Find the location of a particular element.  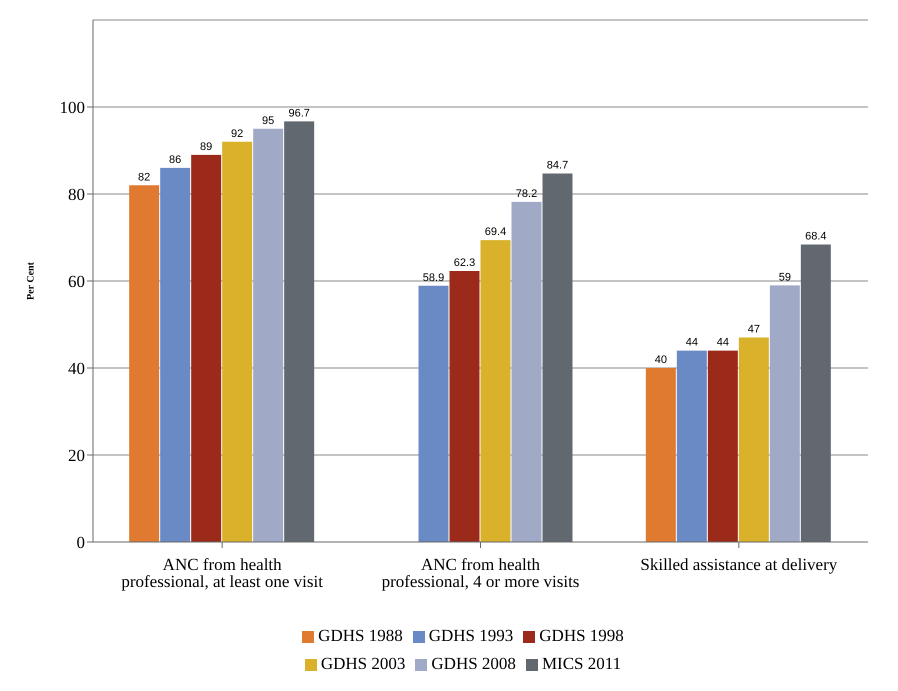

data-label: 82 is located at coordinates (144, 177).